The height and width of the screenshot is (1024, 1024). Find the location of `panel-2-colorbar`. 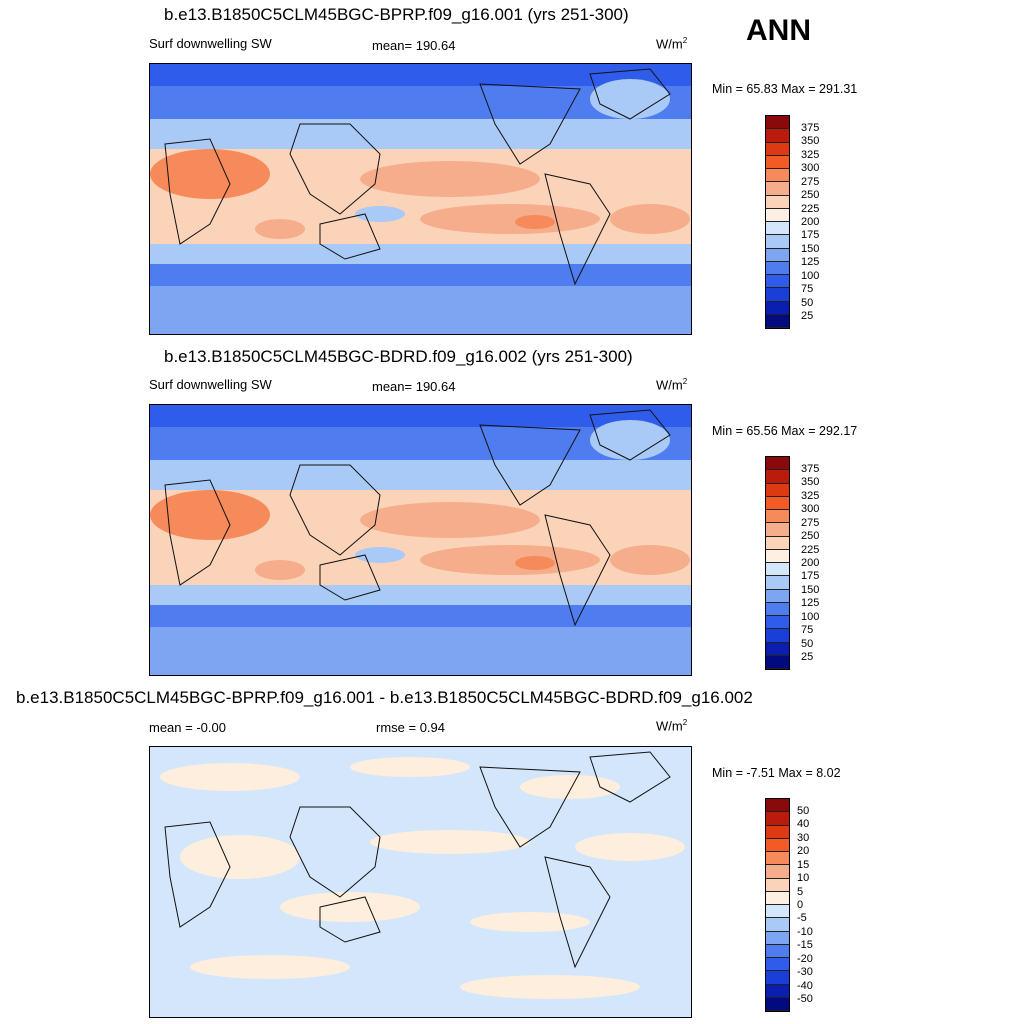

panel-2-colorbar is located at coordinates (777, 563).